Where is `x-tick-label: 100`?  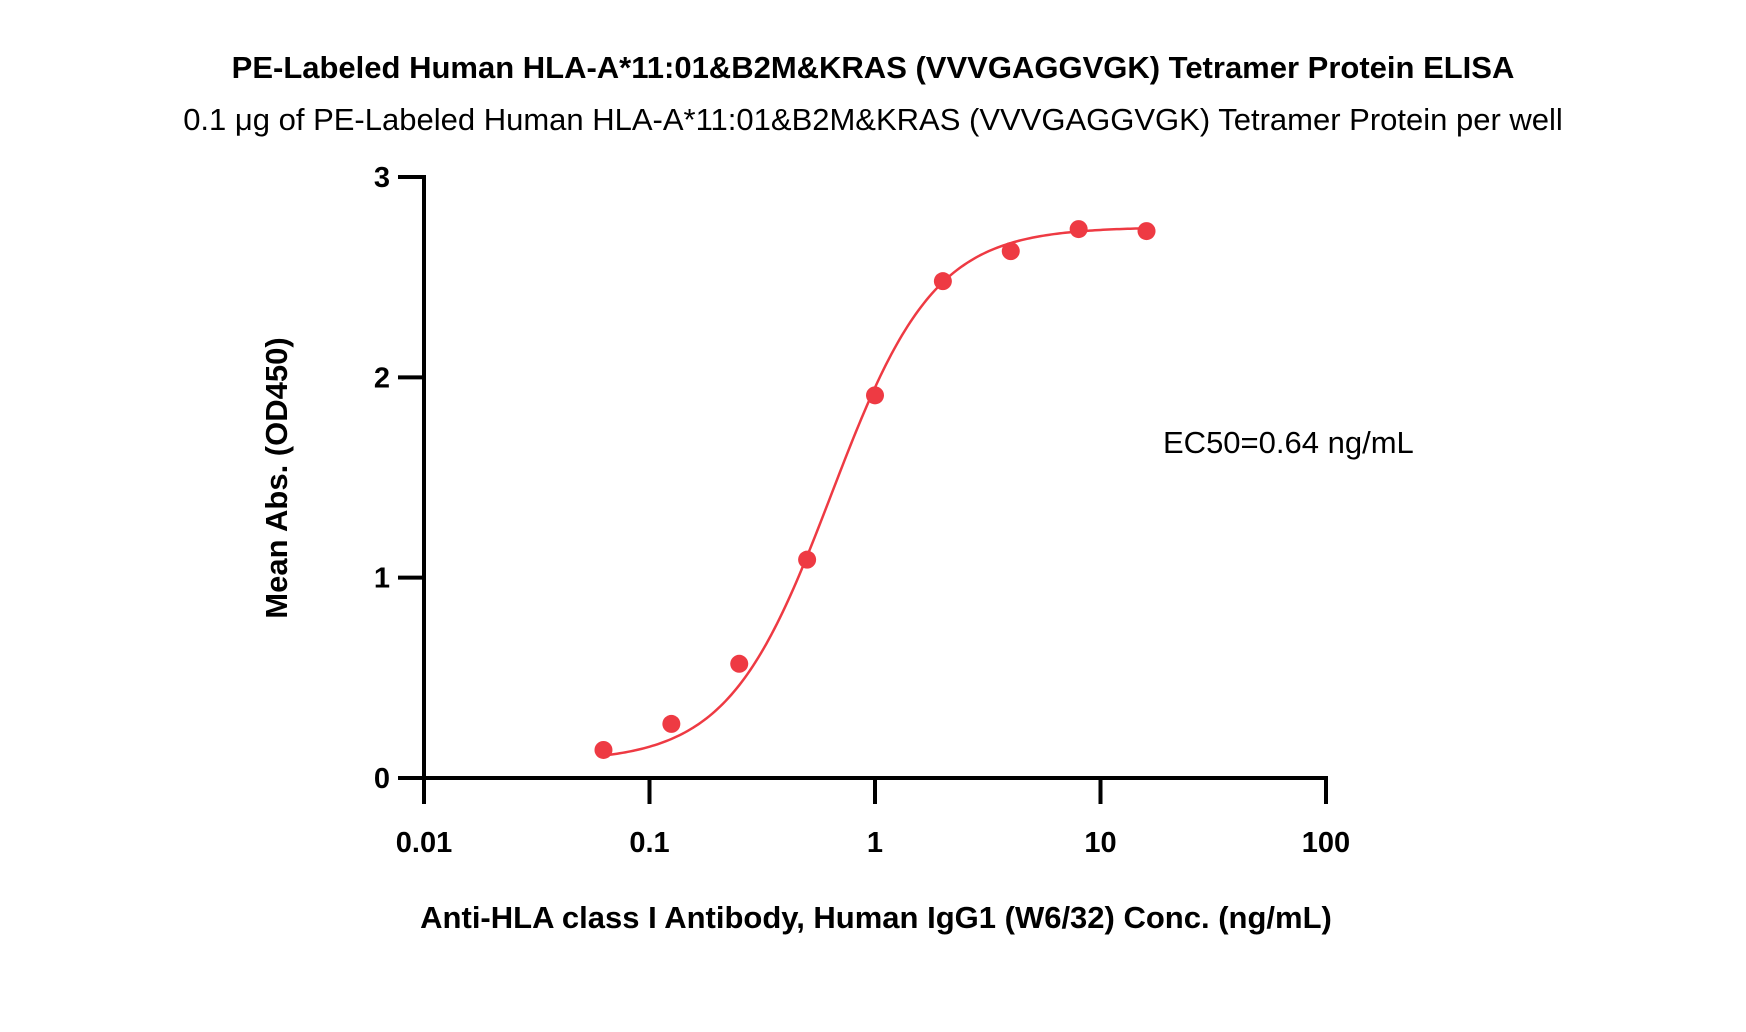 x-tick-label: 100 is located at coordinates (1326, 843).